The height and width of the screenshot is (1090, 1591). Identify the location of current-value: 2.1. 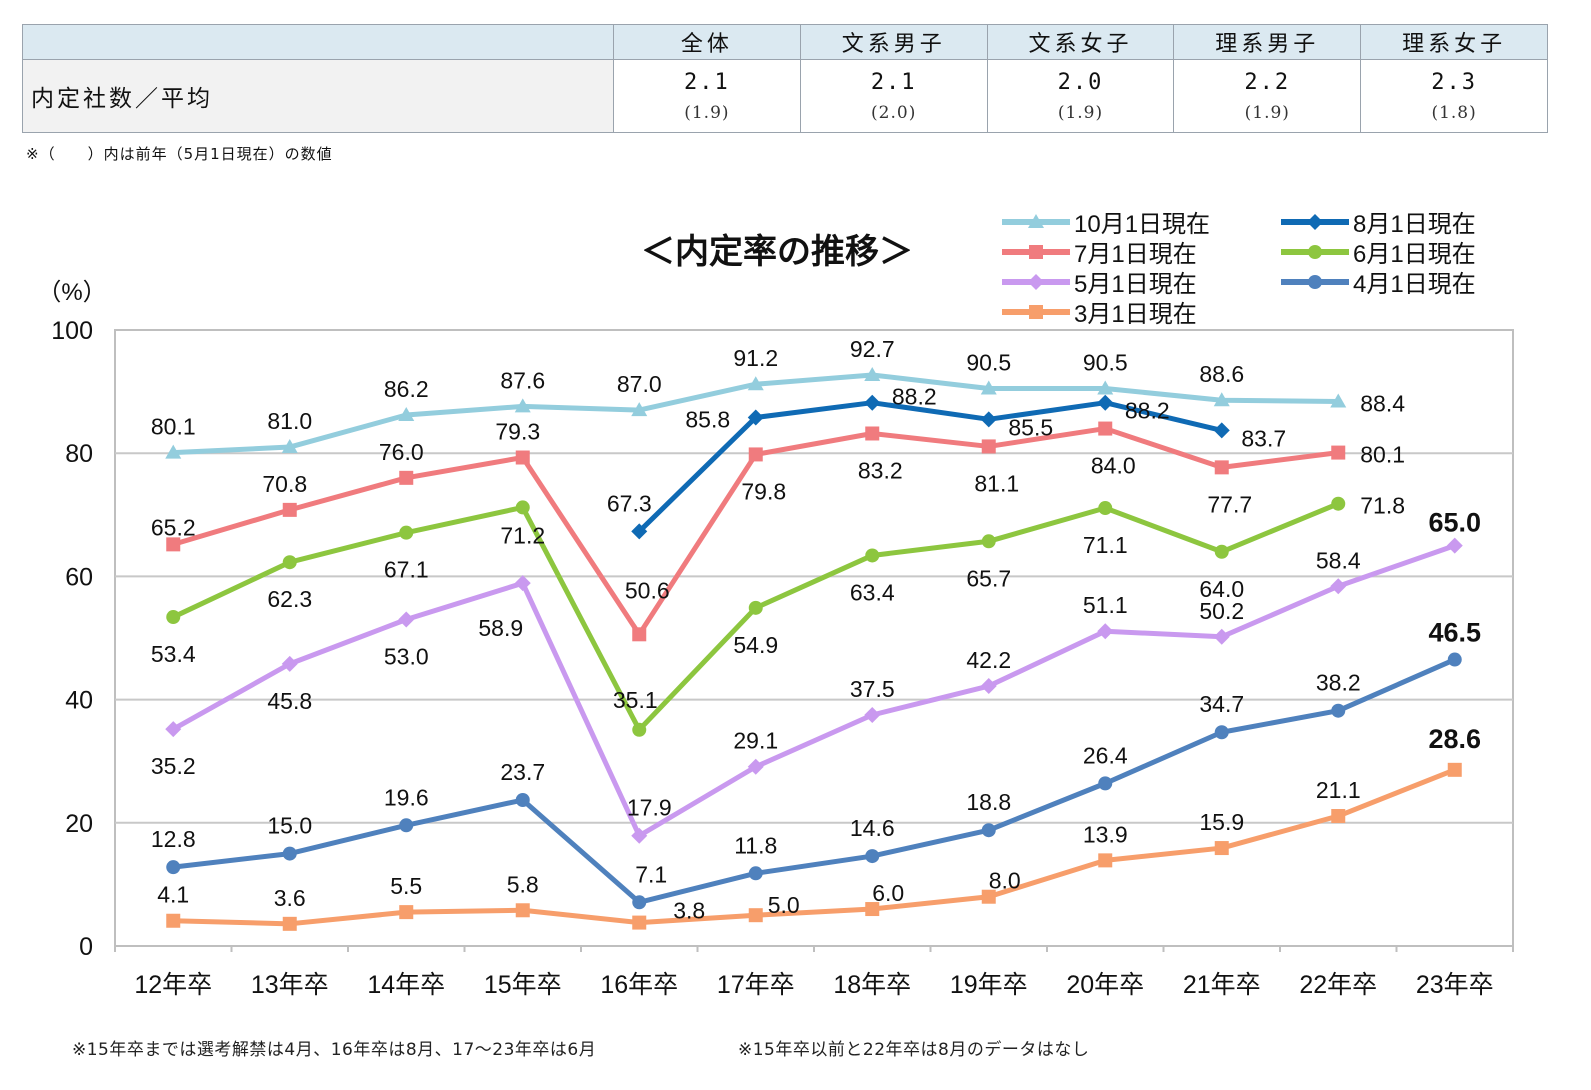
(707, 82).